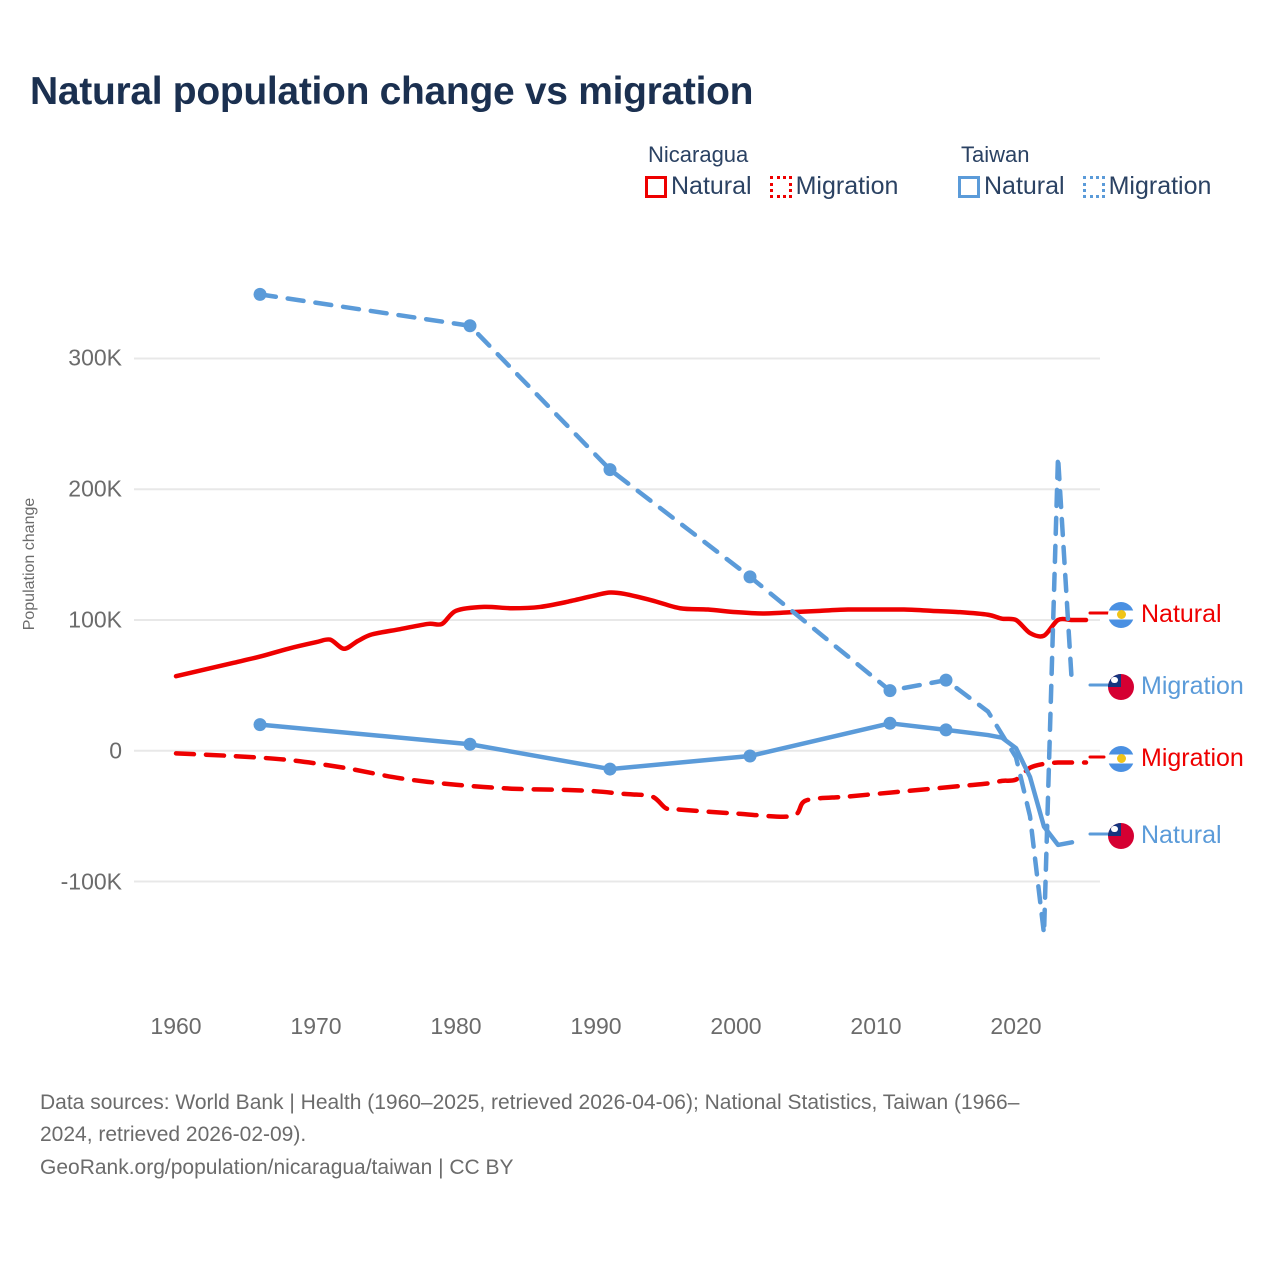 The height and width of the screenshot is (1280, 1280). Describe the element at coordinates (115, 750) in the screenshot. I see `y-axis-tick-label: 0` at that location.